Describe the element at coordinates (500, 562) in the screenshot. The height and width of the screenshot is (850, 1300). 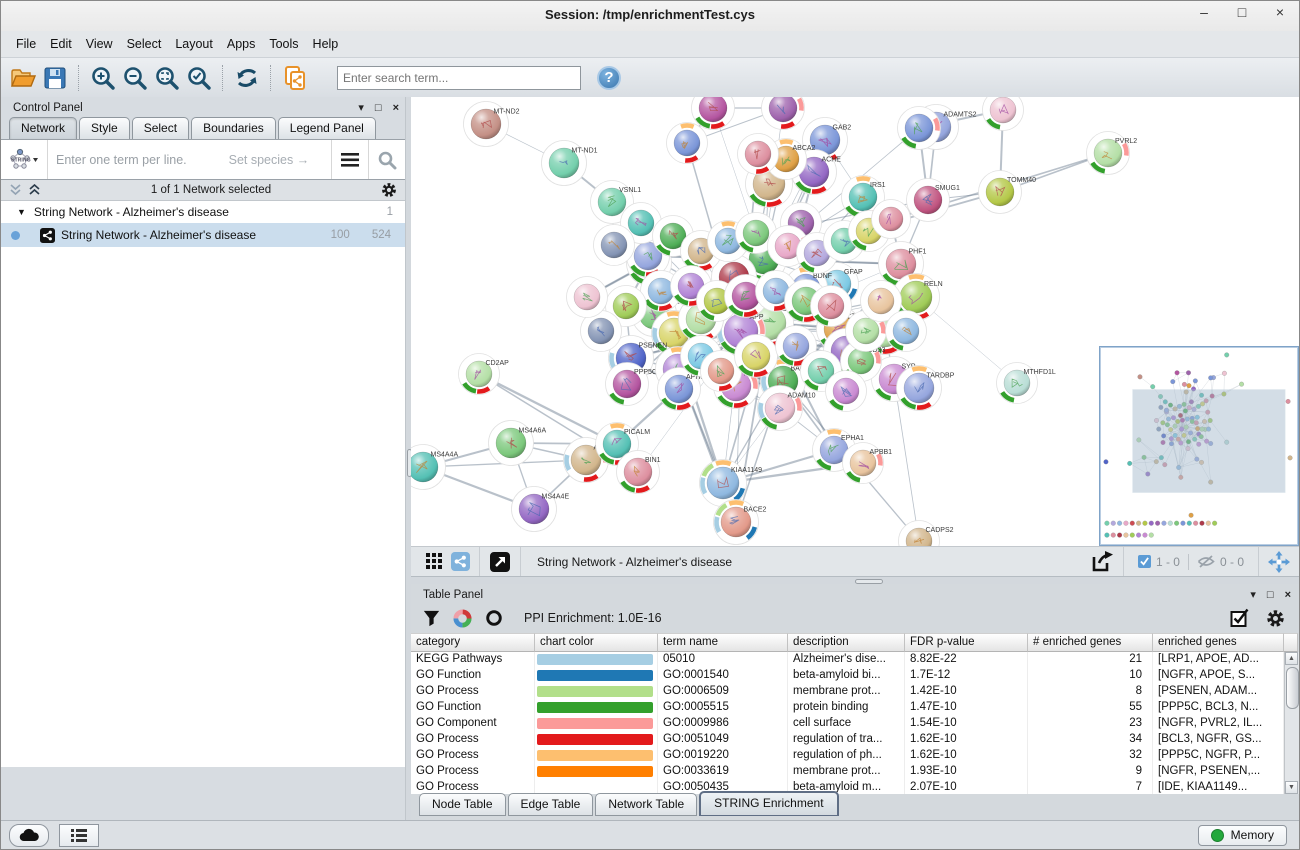
I see `open-in-browser-button` at that location.